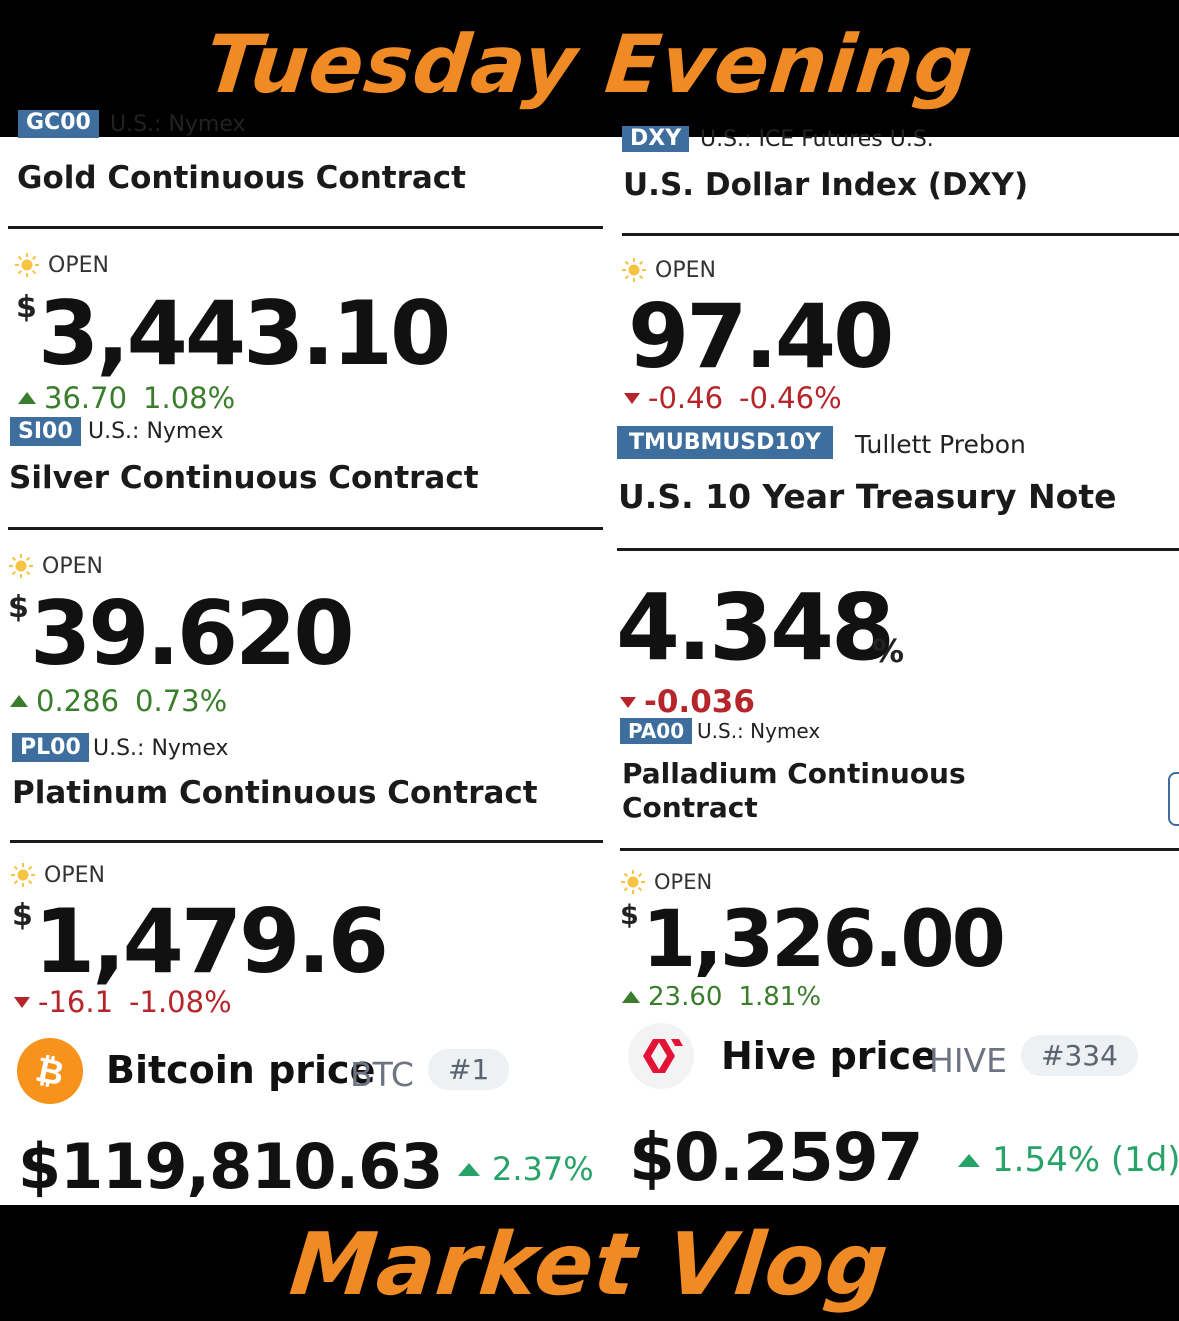  What do you see at coordinates (26, 307) in the screenshot?
I see `gold-currency: $` at bounding box center [26, 307].